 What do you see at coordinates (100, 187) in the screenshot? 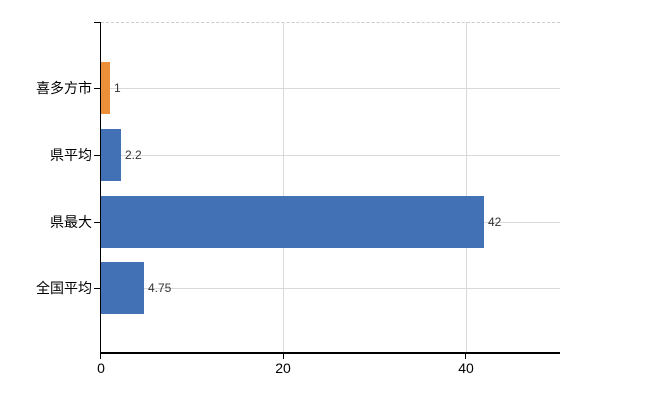
I see `y-axis-line` at bounding box center [100, 187].